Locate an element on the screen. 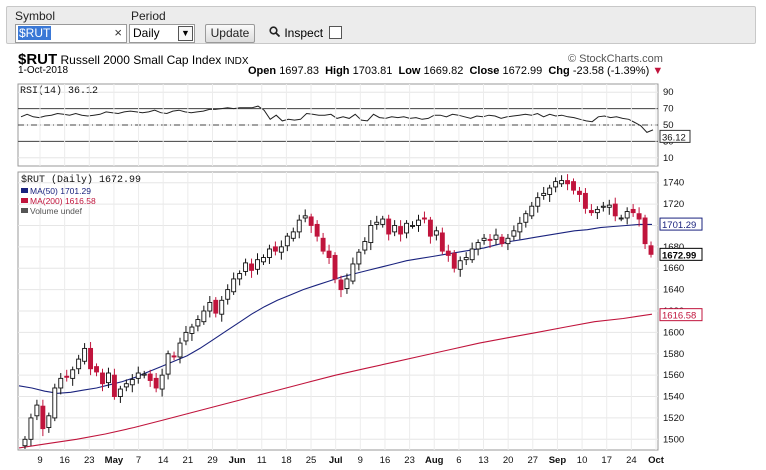 Image resolution: width=766 pixels, height=470 pixels. price-tick-label: 1640 is located at coordinates (673, 290).